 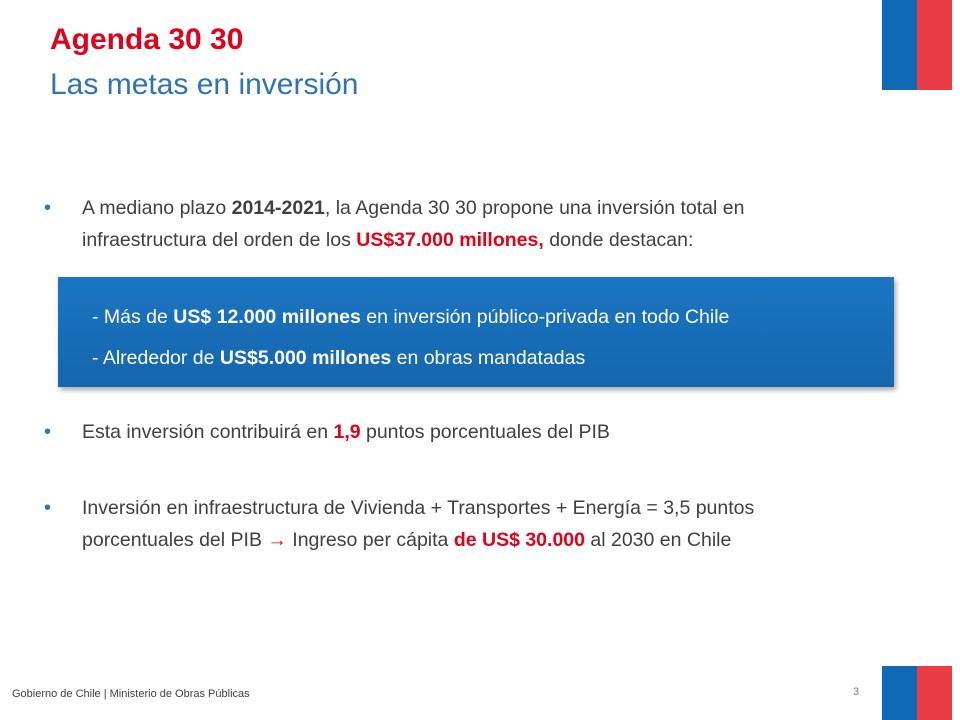 I want to click on slide-title: Agenda 30 30, so click(x=147, y=39).